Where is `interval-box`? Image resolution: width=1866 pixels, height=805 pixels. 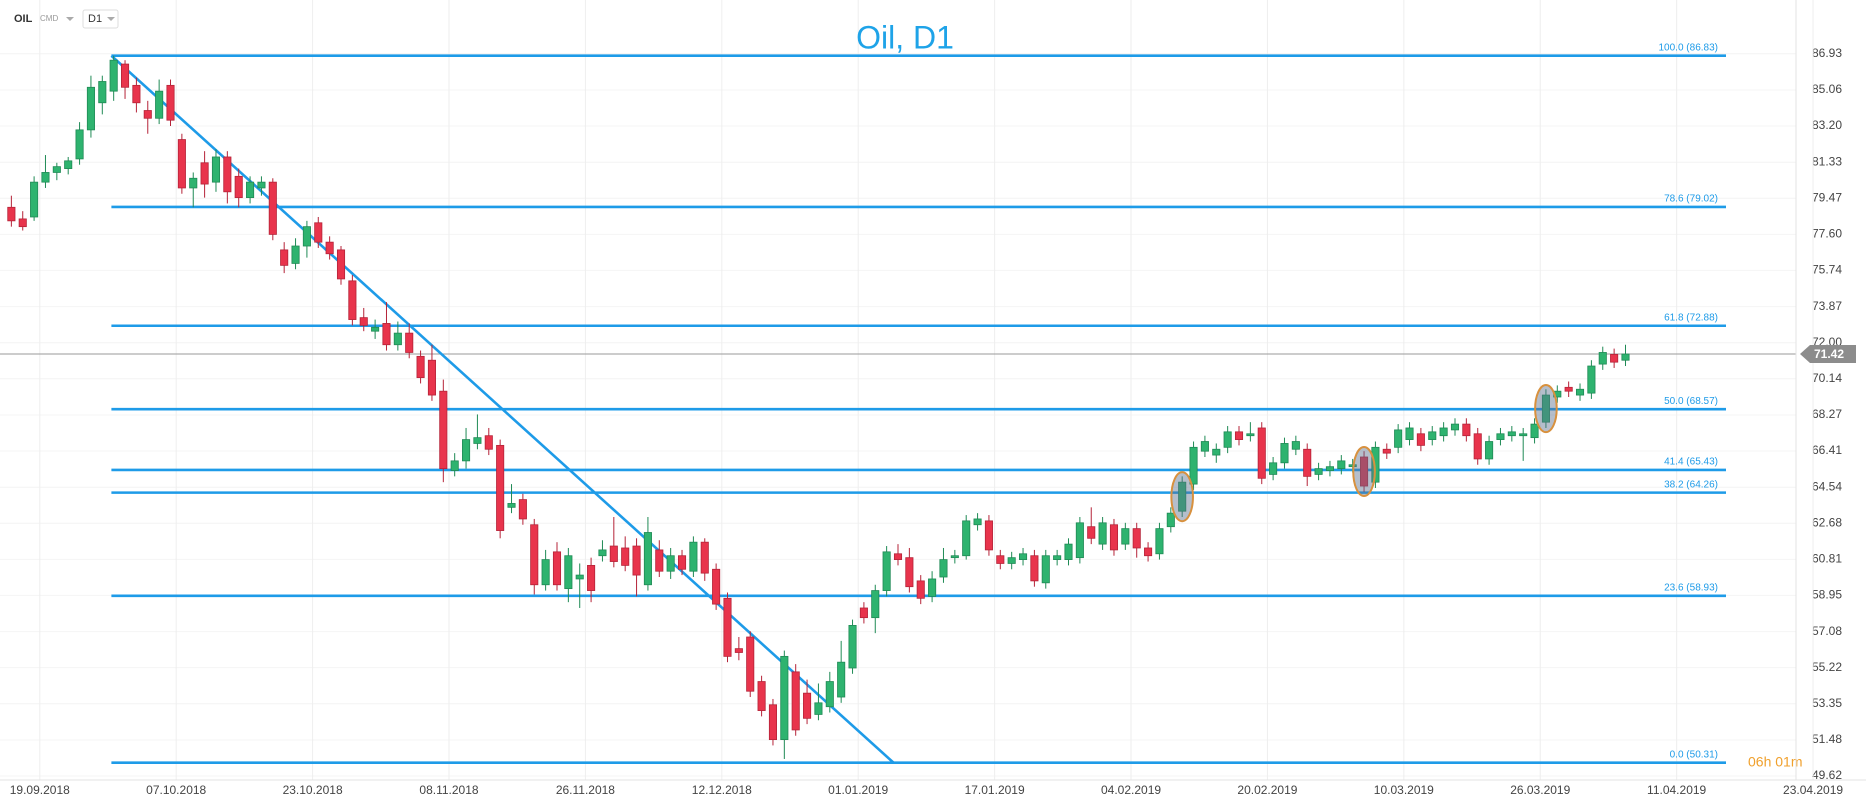 interval-box is located at coordinates (100, 19).